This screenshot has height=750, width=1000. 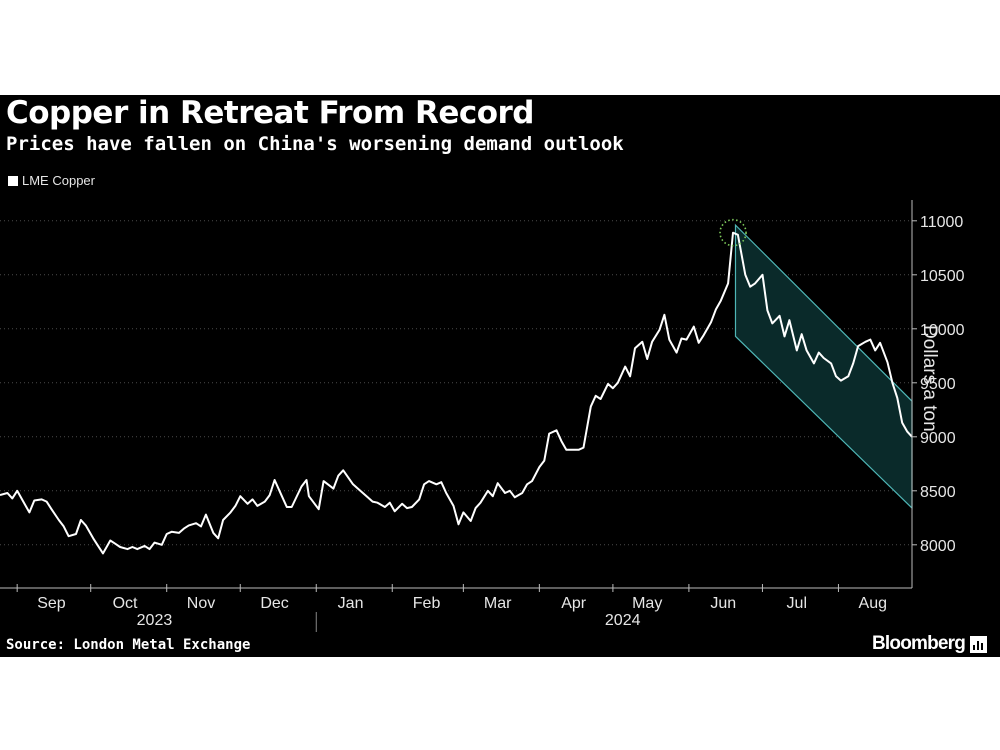 I want to click on chart-title: Copper in Retreat From Record, so click(x=270, y=113).